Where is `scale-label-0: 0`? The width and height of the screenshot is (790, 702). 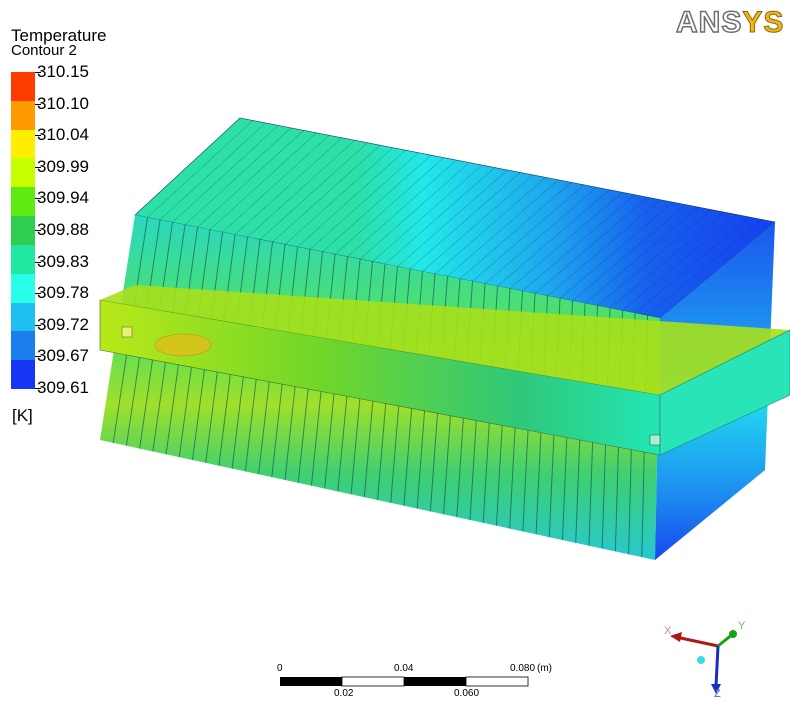
scale-label-0: 0 is located at coordinates (280, 668).